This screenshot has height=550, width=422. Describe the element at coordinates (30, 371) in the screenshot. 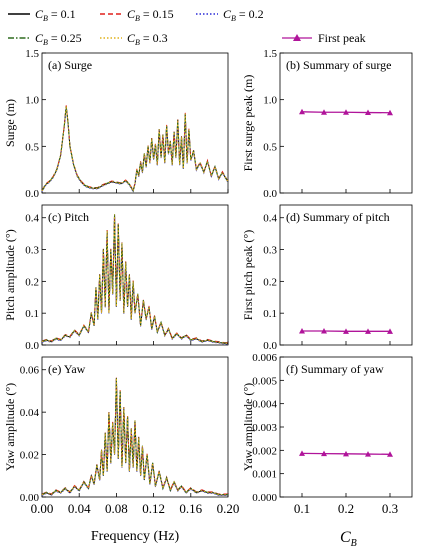

I see `y-tick-label: 0.06` at that location.